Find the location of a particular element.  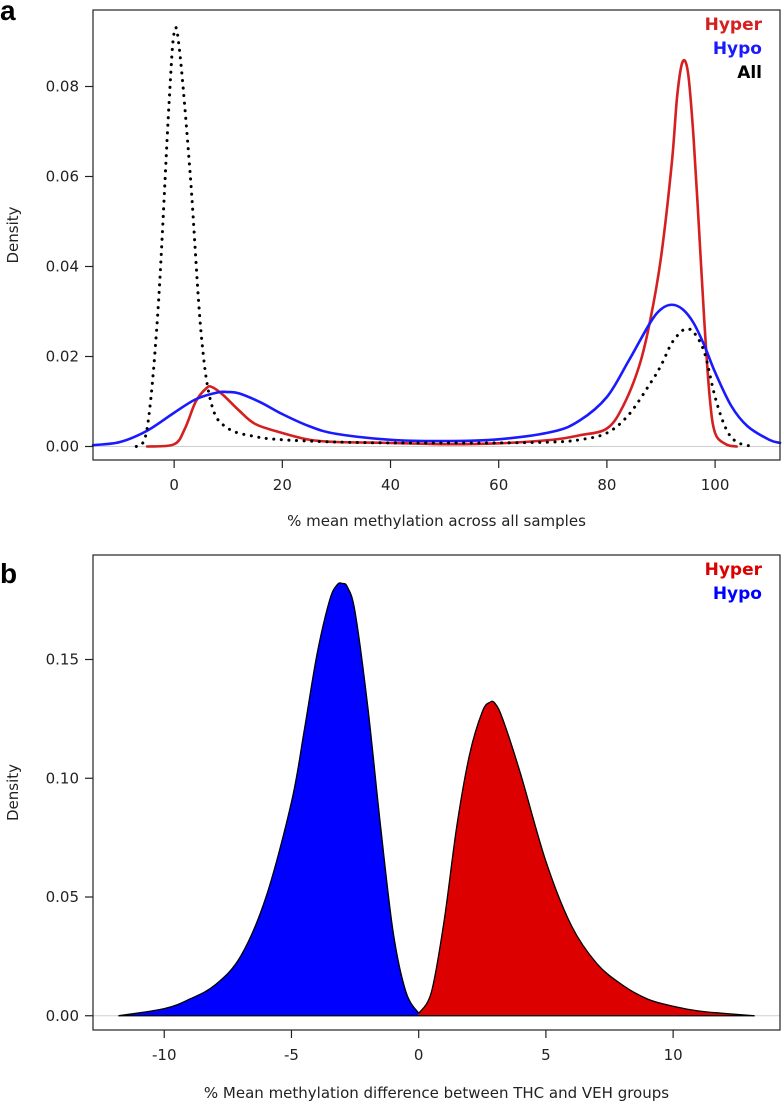

panel-a-letter: a is located at coordinates (8, 13).